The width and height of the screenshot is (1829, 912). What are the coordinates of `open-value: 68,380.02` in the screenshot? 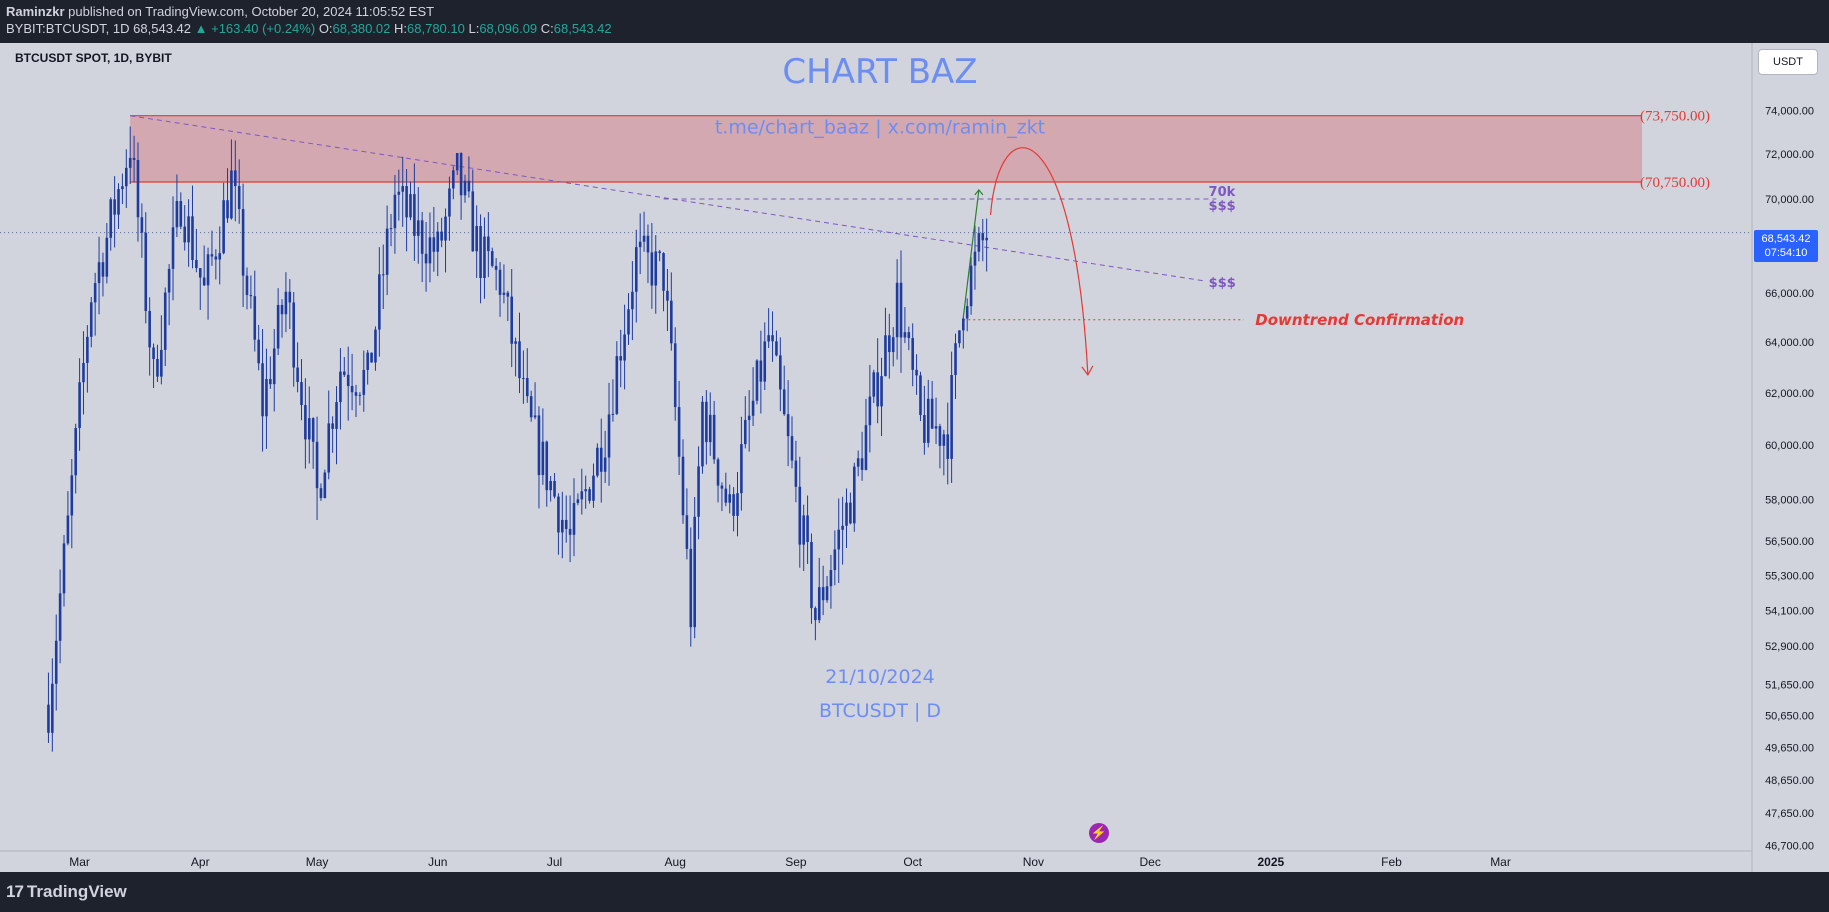 It's located at (361, 28).